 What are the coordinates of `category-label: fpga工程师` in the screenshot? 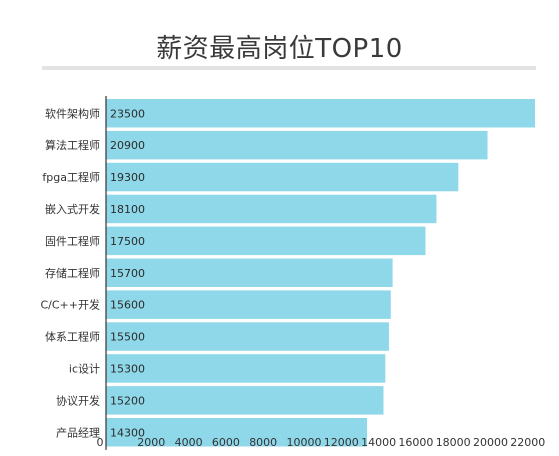 It's located at (71, 177).